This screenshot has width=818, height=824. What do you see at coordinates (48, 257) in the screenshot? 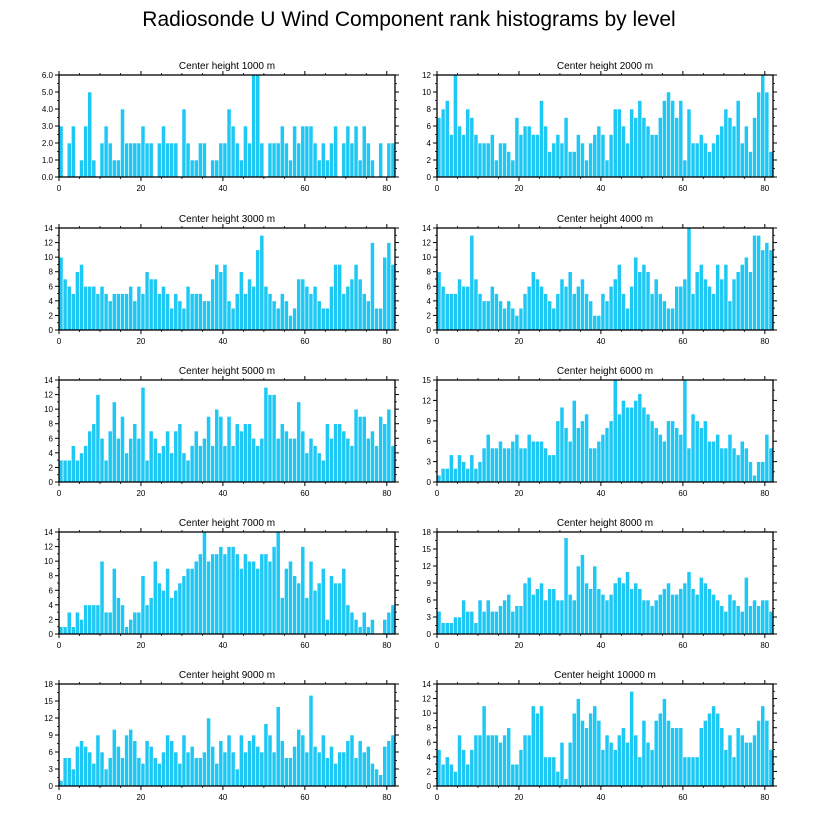
I see `y-tick-label: 10` at bounding box center [48, 257].